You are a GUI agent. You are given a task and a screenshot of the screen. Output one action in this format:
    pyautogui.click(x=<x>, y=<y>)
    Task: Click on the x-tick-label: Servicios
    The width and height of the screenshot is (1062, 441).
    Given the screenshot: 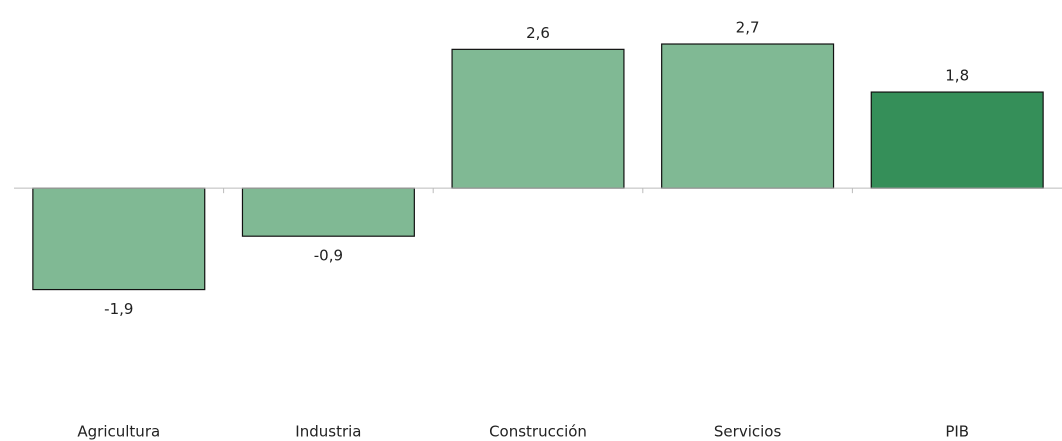 What is the action you would take?
    pyautogui.click(x=748, y=432)
    